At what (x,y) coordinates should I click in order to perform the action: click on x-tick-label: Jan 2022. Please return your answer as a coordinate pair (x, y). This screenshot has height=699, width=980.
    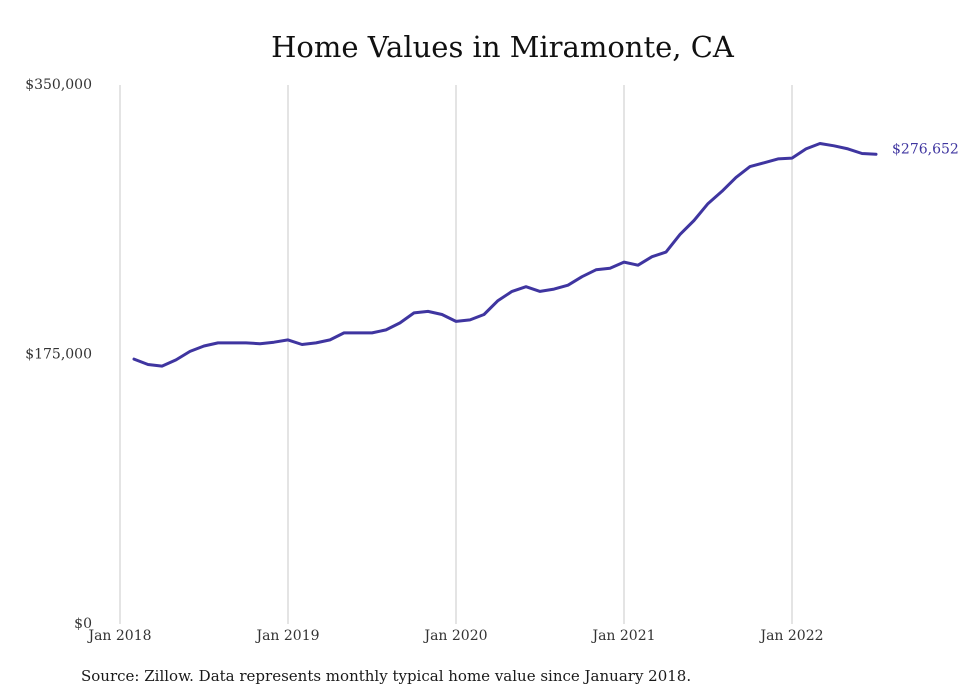
    Looking at the image, I should click on (790, 636).